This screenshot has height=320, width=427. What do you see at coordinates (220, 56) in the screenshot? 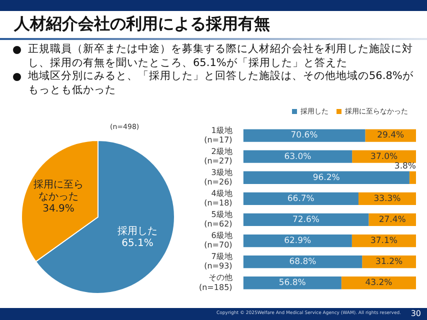
I see `text: 正規職員（新卒または中途）を募集する際に人材紹介会社を利用した施設に対し、採用の有無を聞いたところ、65.1%が「採用した」と答えた` at bounding box center [220, 56].